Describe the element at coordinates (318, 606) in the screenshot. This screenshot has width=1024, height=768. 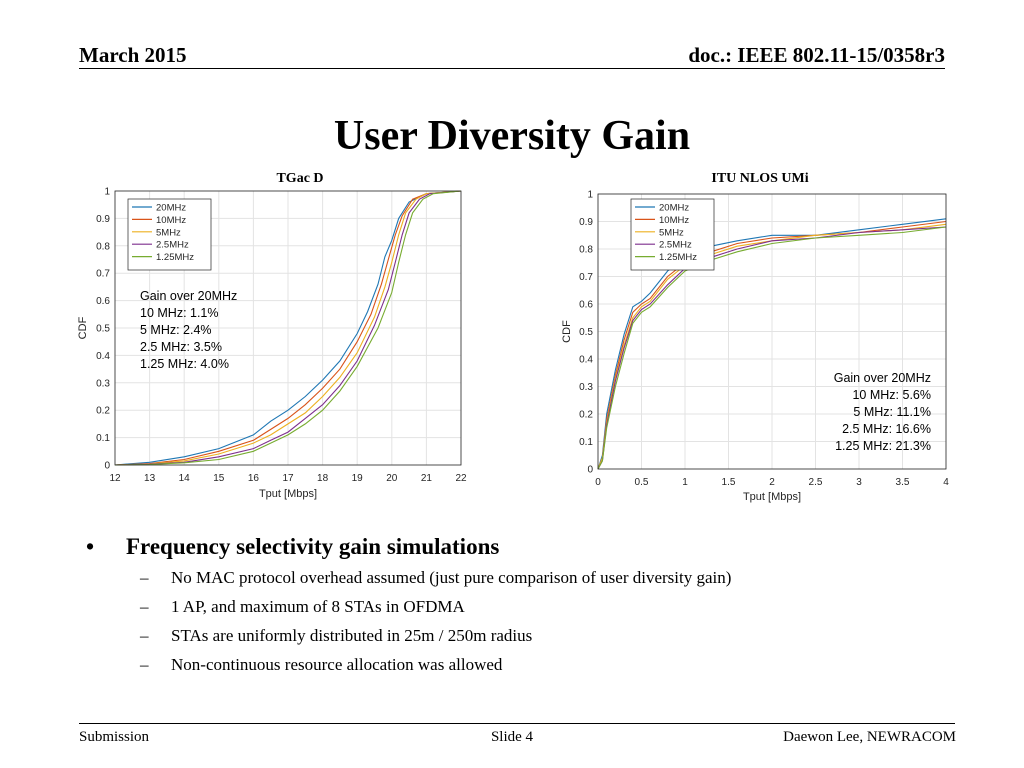
I see `bullet-sub-text: 1 AP, and maximum of 8 STAs in OFDMA` at that location.